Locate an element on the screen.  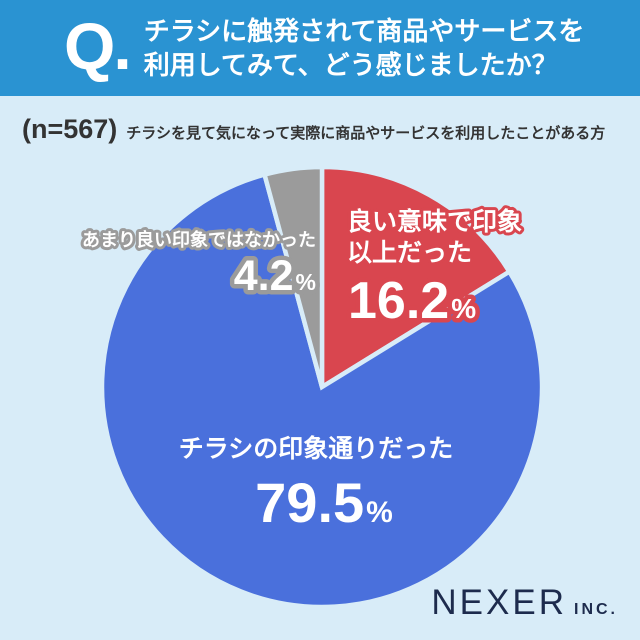
slice-value-as-expected-number: 79.5 is located at coordinates (309, 502).